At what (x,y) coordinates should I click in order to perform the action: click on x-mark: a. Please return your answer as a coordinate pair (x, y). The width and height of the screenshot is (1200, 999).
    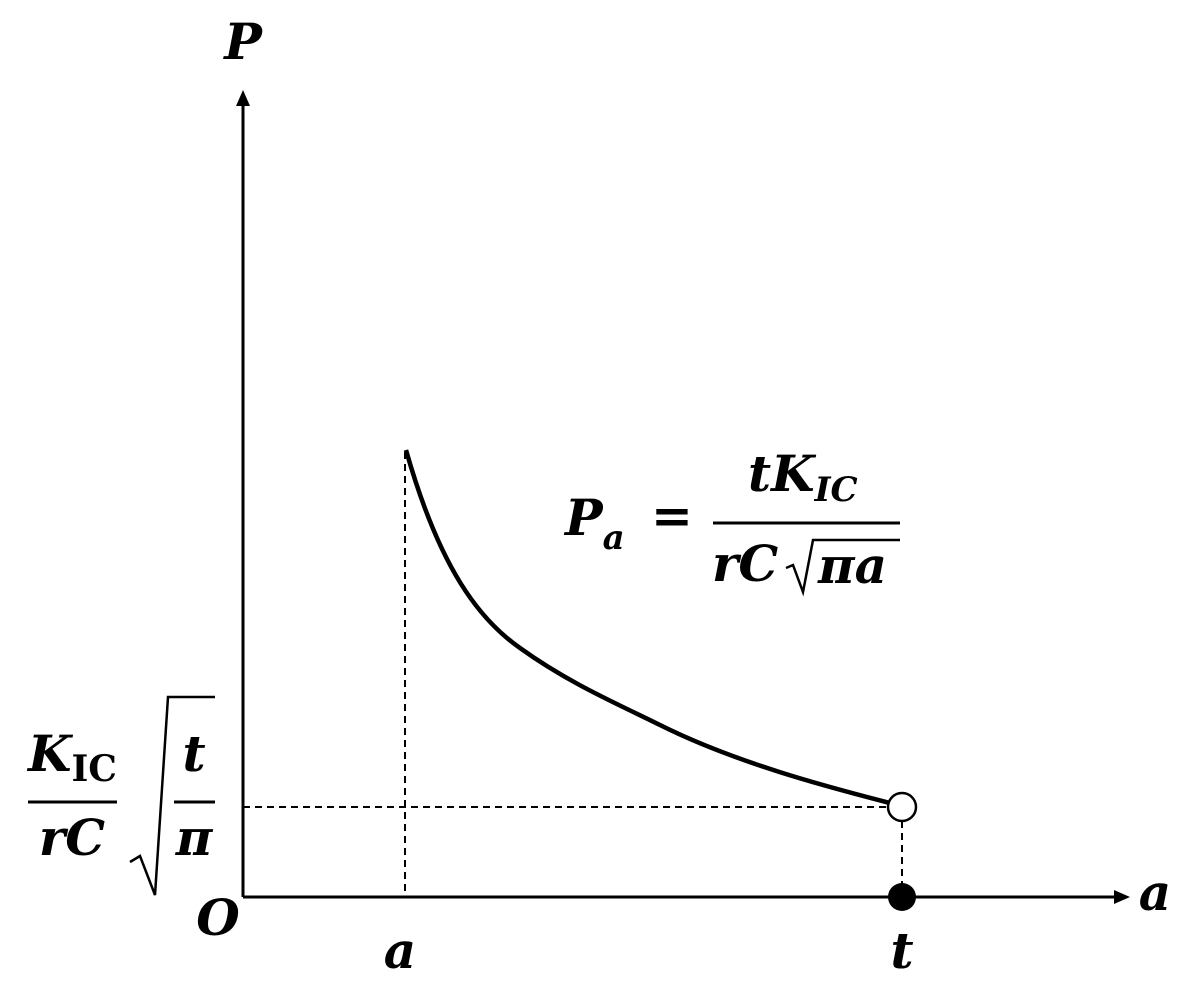
    Looking at the image, I should click on (400, 950).